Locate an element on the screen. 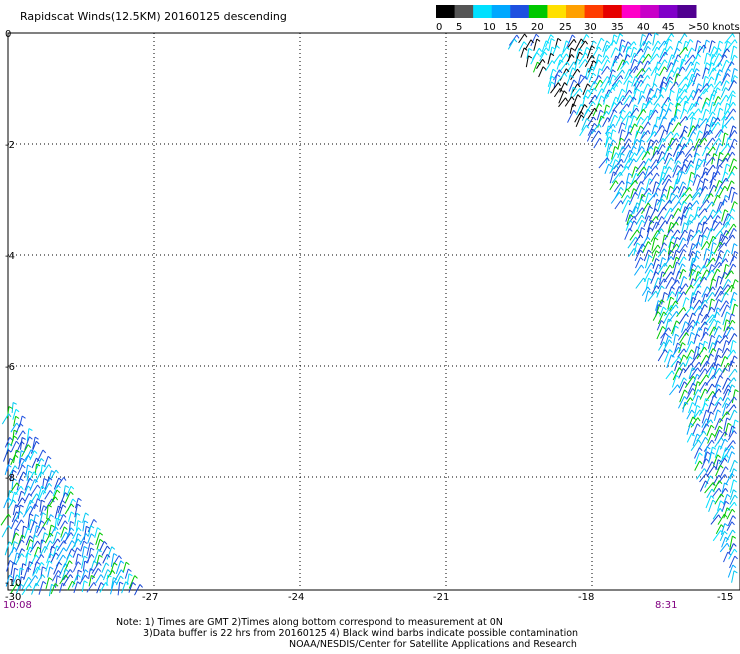 The height and width of the screenshot is (654, 740). colorbar-label: >50 knots is located at coordinates (714, 27).